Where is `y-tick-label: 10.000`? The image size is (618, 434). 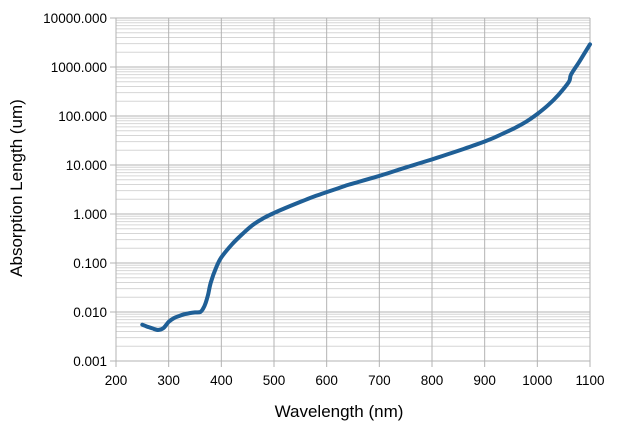 y-tick-label: 10.000 is located at coordinates (86, 165).